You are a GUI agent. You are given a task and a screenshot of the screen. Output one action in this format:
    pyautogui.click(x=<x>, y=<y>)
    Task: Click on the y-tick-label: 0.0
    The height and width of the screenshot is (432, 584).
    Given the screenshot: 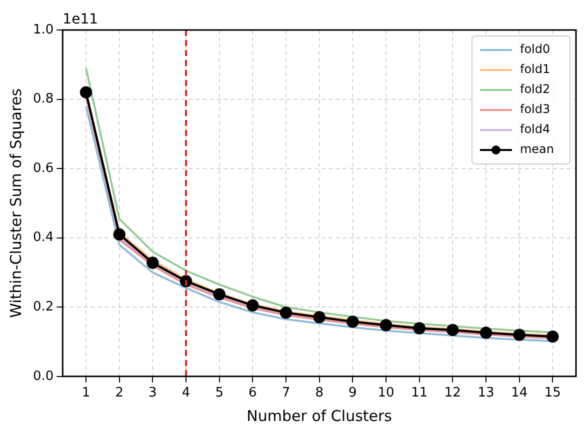 What is the action you would take?
    pyautogui.click(x=43, y=376)
    